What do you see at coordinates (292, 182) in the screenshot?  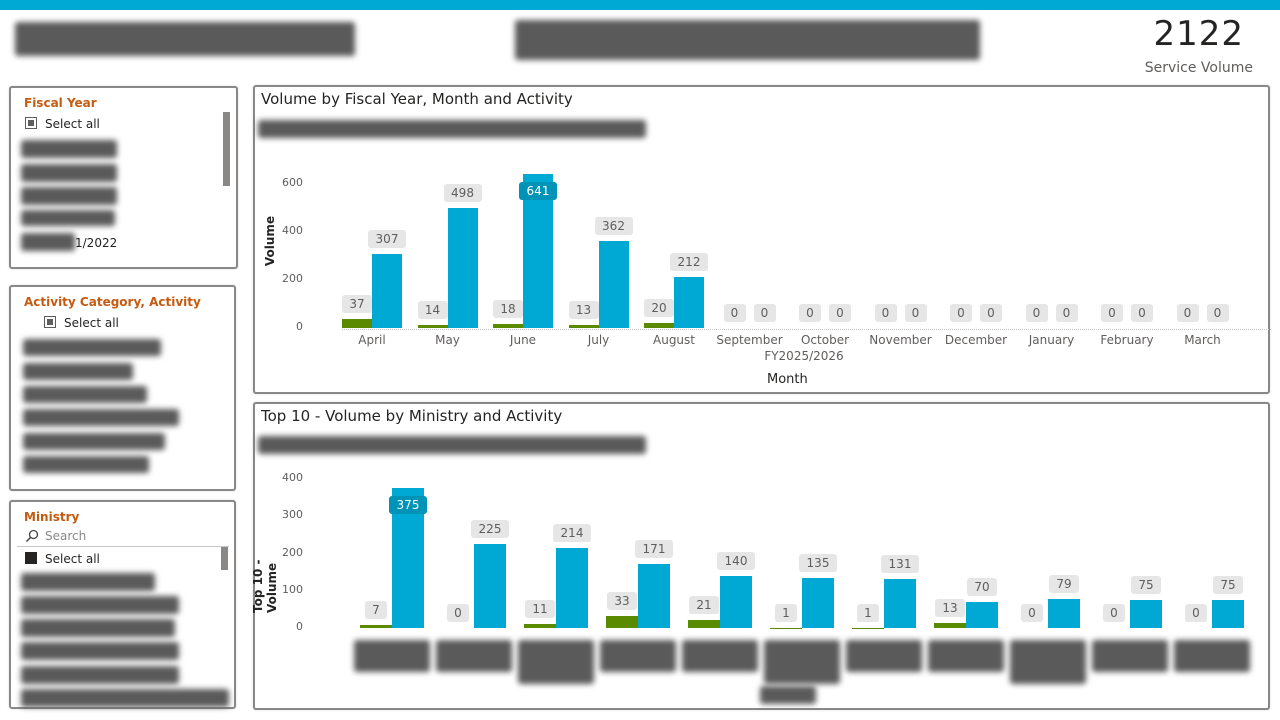 I see `y-tick-label: 600` at bounding box center [292, 182].